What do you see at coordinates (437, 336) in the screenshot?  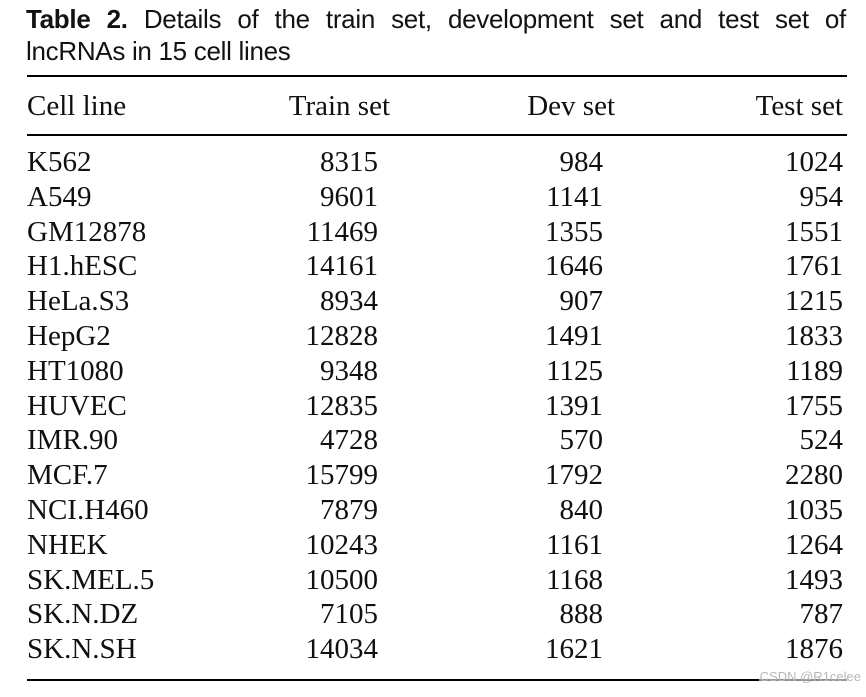 I see `table-row: HepG2 12828 1491 1833` at bounding box center [437, 336].